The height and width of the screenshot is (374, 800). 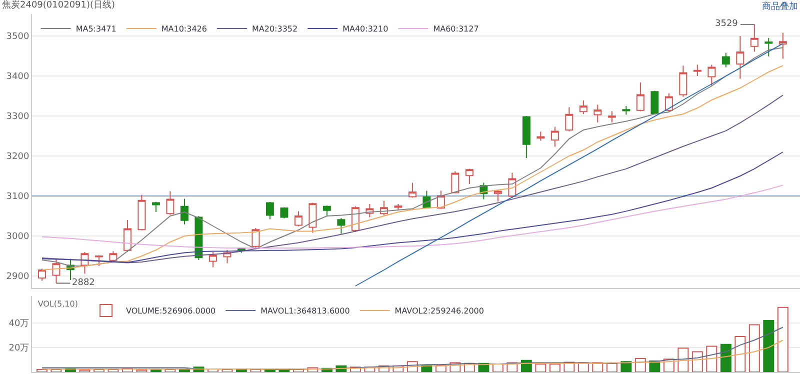 What do you see at coordinates (305, 311) in the screenshot?
I see `legend-label: MAVOL1:364813.6000` at bounding box center [305, 311].